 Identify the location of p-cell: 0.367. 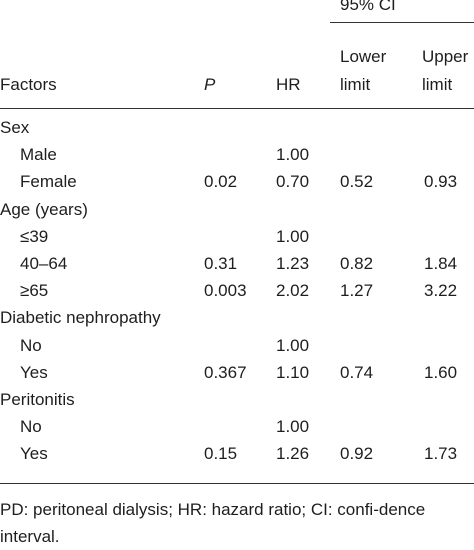
(225, 372).